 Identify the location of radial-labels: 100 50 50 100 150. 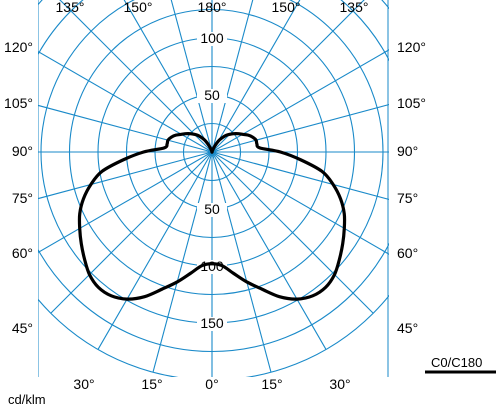
(212, 180).